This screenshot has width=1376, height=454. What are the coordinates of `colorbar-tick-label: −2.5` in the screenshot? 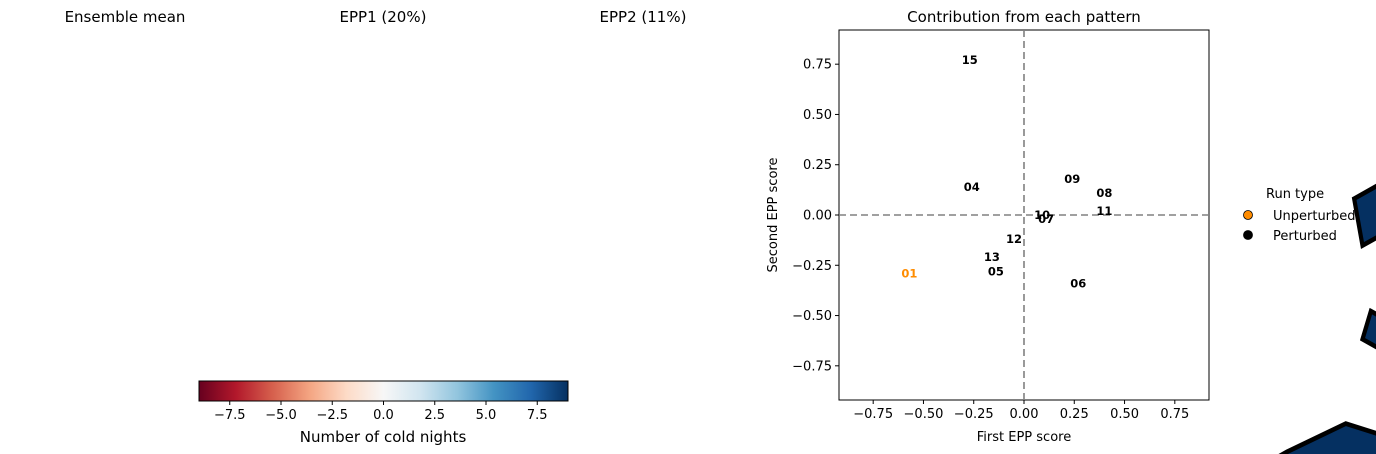 It's located at (332, 415).